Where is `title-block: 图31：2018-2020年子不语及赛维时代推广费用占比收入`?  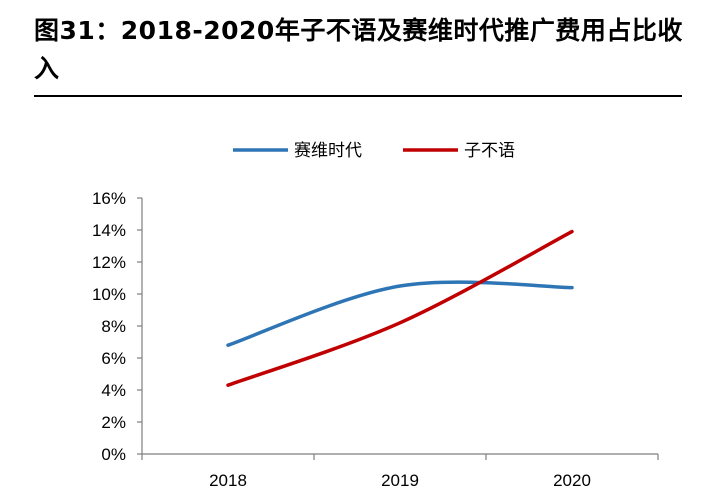
title-block: 图31：2018-2020年子不语及赛维时代推广费用占比收入 is located at coordinates (359, 50).